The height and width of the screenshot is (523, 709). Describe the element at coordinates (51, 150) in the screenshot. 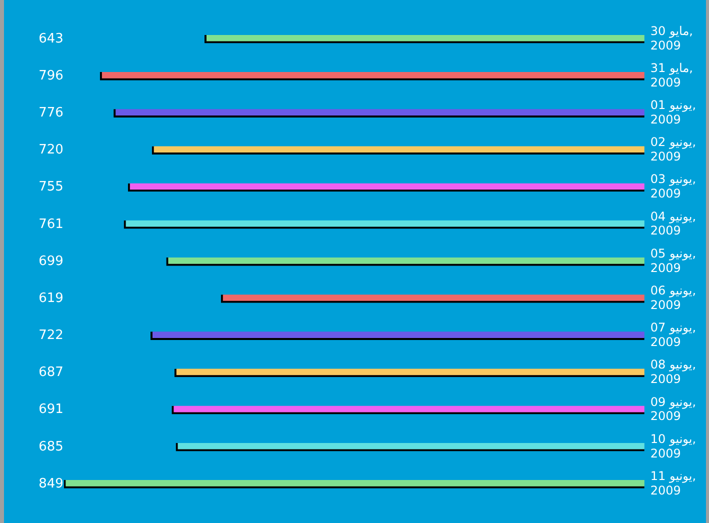

I see `data-label: 720` at that location.